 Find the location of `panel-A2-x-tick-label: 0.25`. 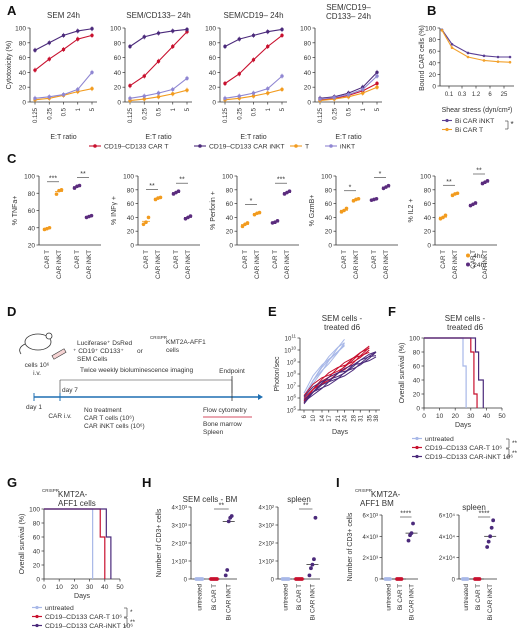

panel-A2-x-tick-label: 0.25 is located at coordinates (145, 113).